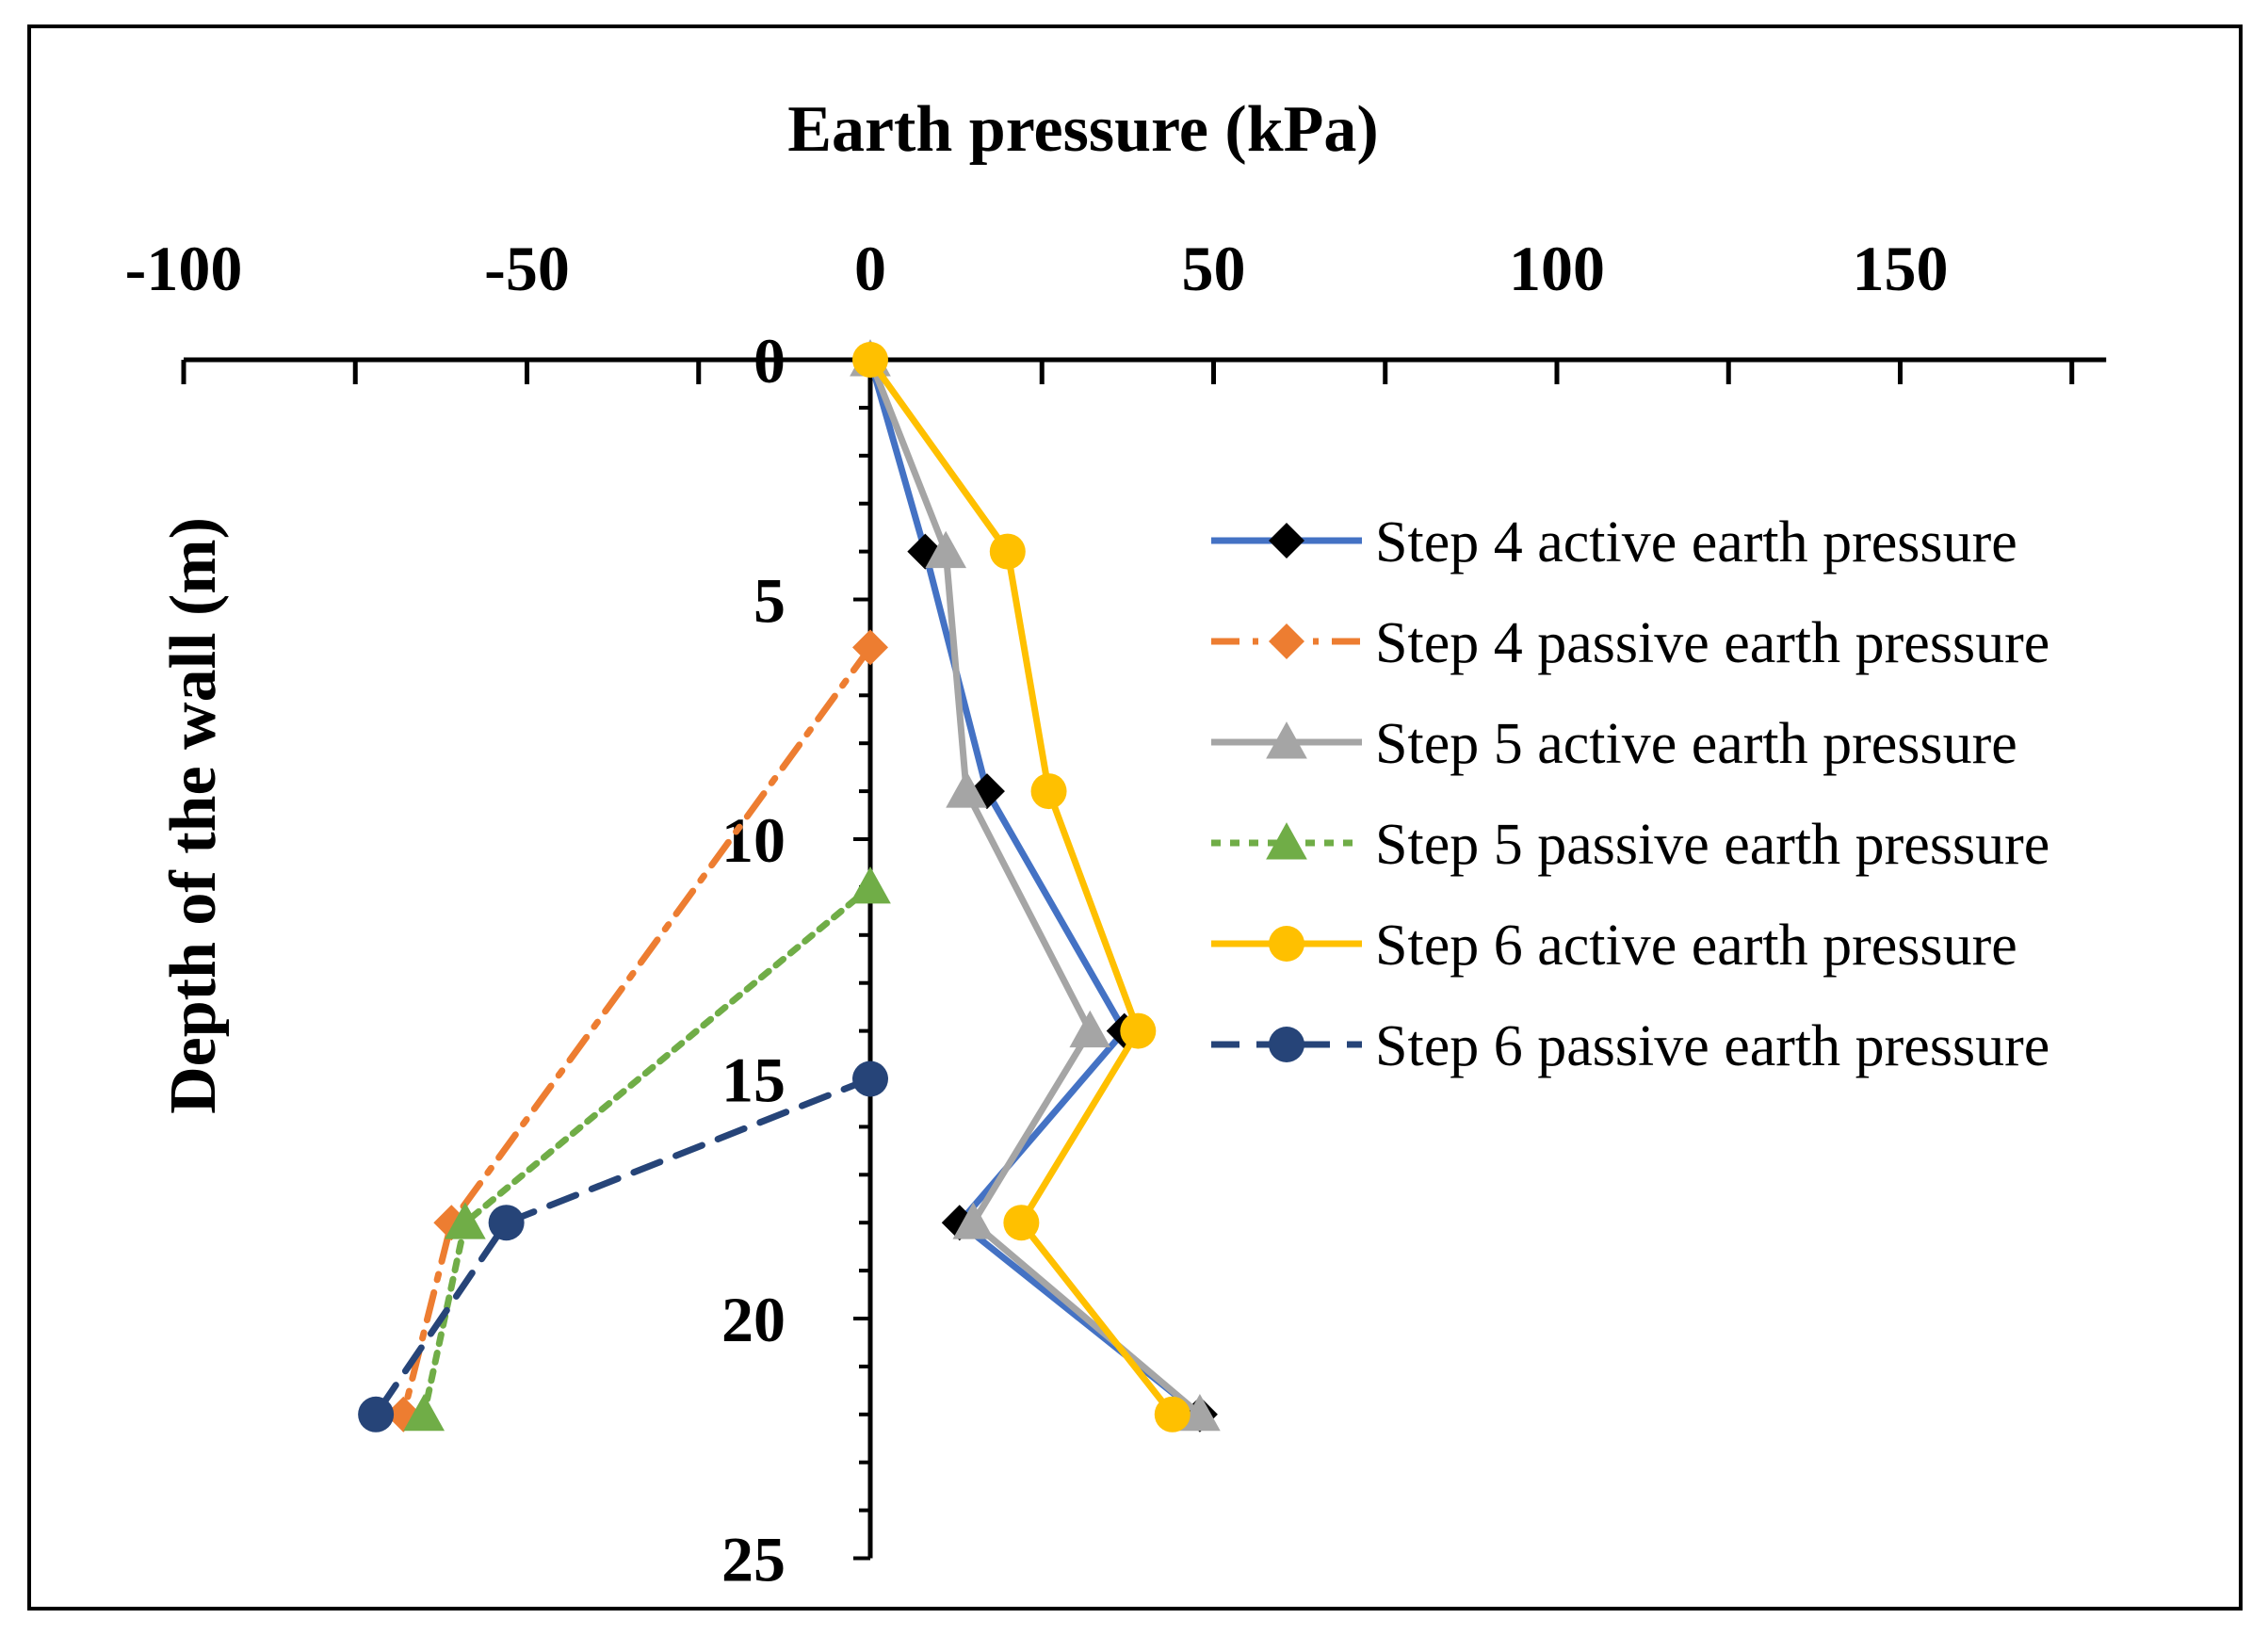 The height and width of the screenshot is (1635, 2268). I want to click on legend-item-1: Step 4 active earth pressure, so click(1614, 542).